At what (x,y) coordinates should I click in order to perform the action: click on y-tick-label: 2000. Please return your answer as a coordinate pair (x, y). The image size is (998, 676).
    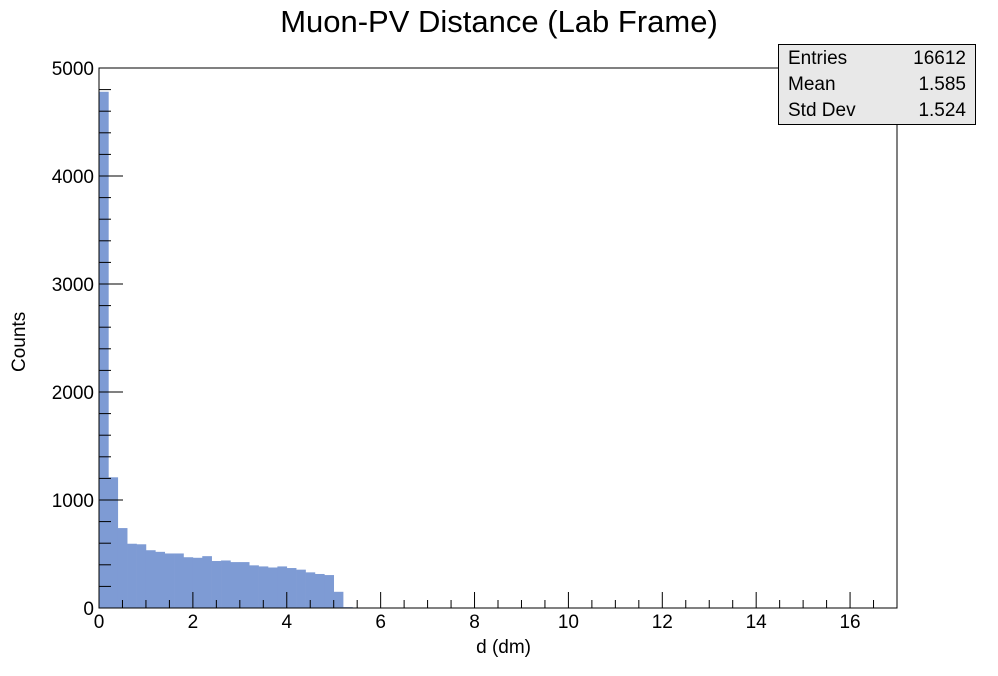
    Looking at the image, I should click on (73, 393).